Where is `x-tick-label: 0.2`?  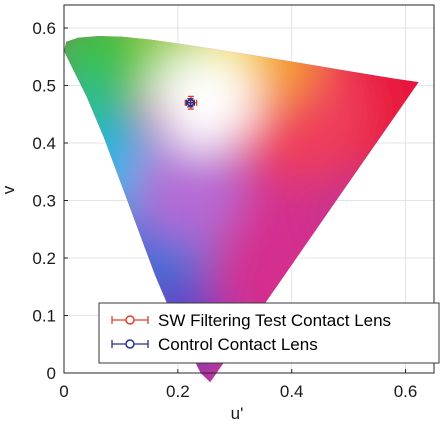 x-tick-label: 0.2 is located at coordinates (178, 391).